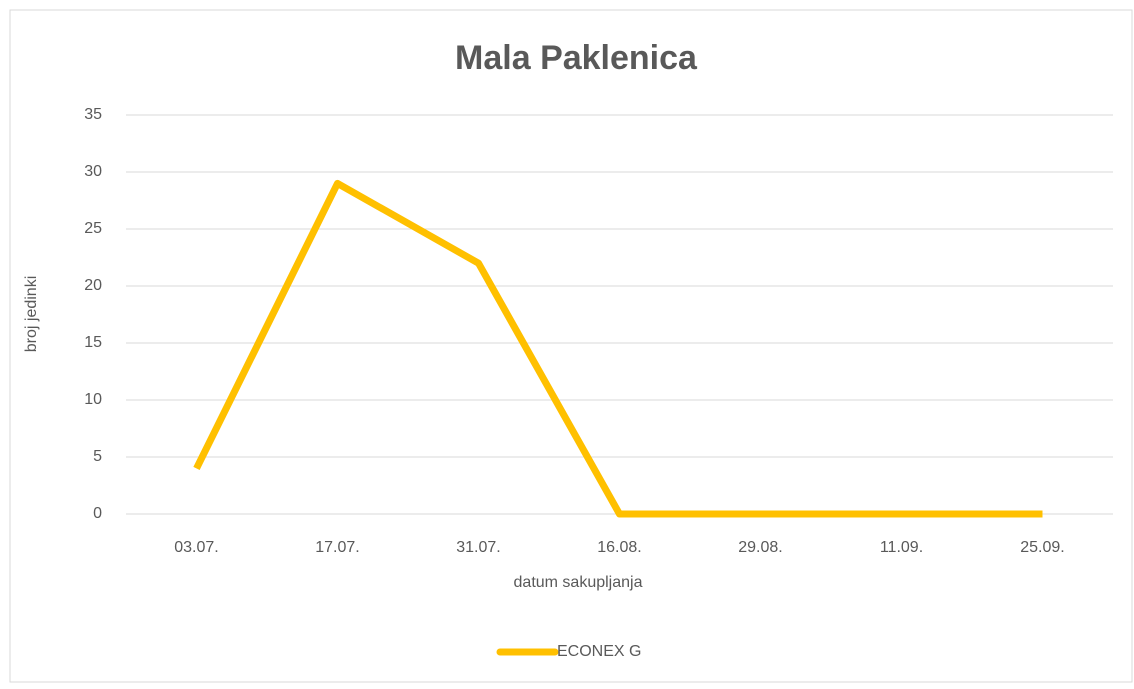 The width and height of the screenshot is (1134, 689). What do you see at coordinates (619, 547) in the screenshot?
I see `x-tick-label: 16.08.` at bounding box center [619, 547].